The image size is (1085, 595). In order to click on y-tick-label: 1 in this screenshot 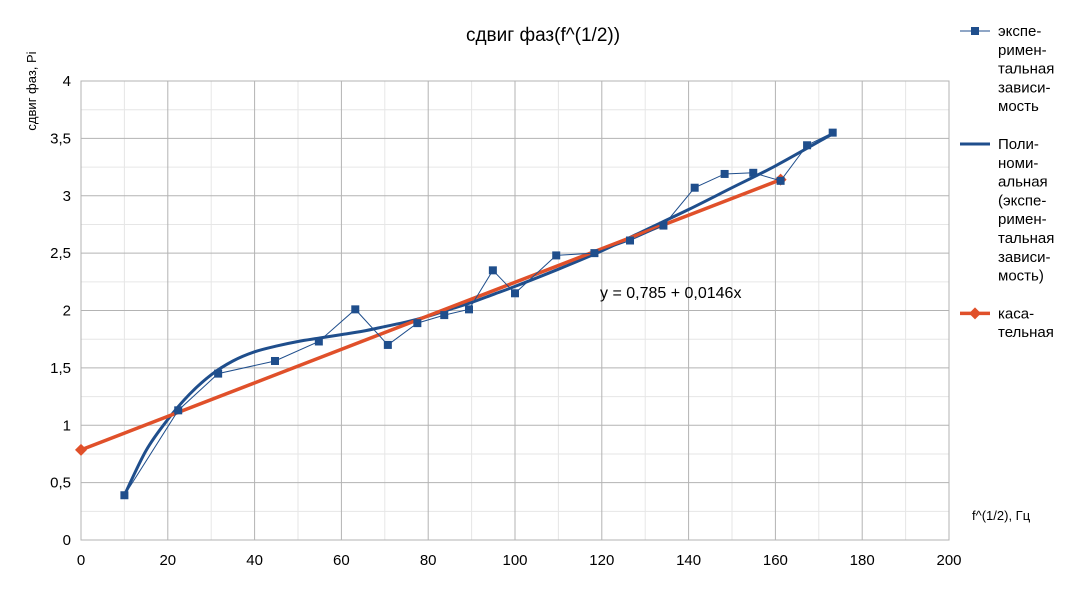, I will do `click(67, 425)`.